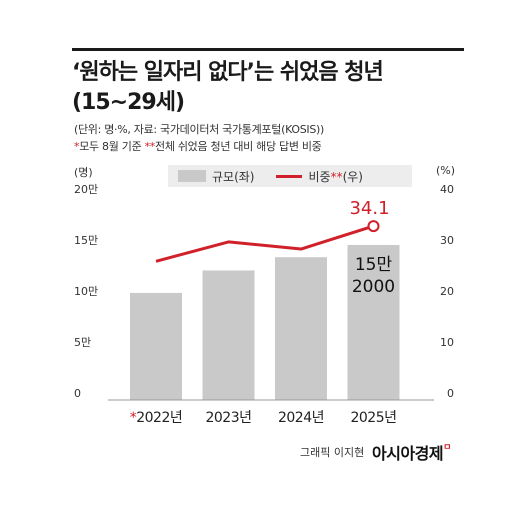 This screenshot has width=530, height=508. I want to click on right-tick-label: 20, so click(447, 291).